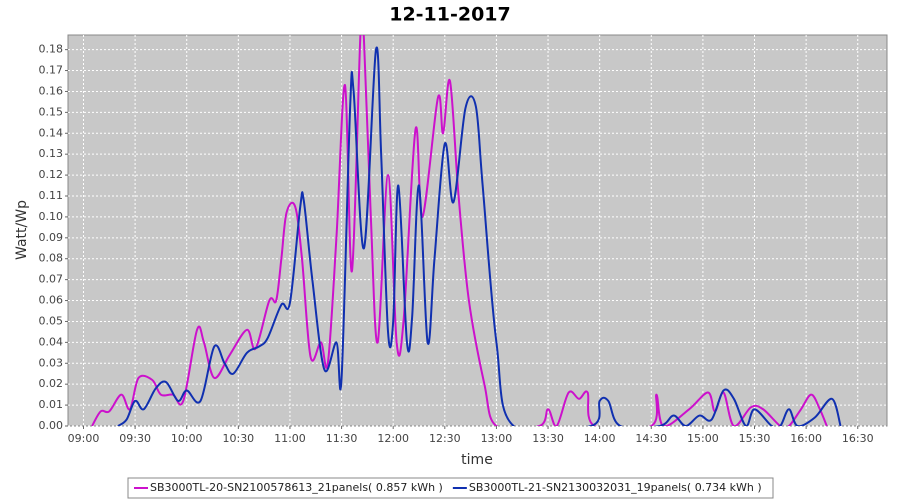 This screenshot has height=504, width=900. I want to click on x-tick-label: 16:30, so click(858, 438).